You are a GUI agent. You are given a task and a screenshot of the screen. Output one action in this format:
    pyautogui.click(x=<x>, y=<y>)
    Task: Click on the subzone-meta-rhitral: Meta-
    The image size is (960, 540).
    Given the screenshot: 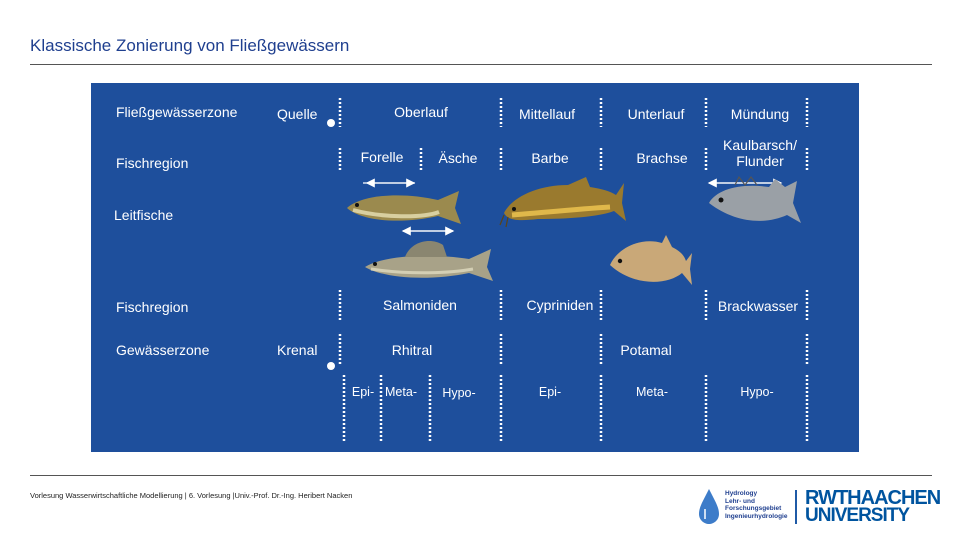 What is the action you would take?
    pyautogui.click(x=401, y=392)
    